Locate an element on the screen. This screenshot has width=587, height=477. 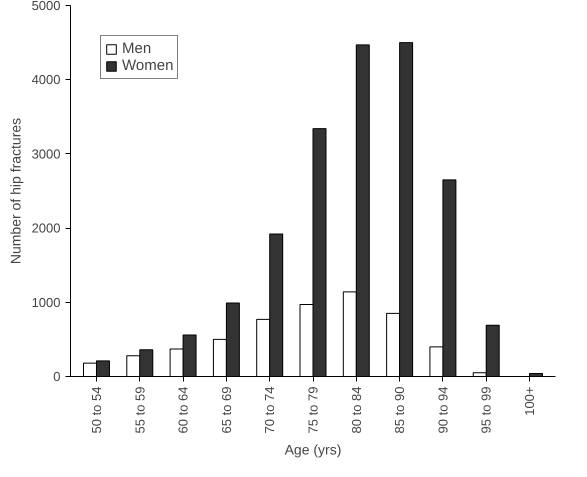
y-axis-title: Number of hip fractures is located at coordinates (16, 191).